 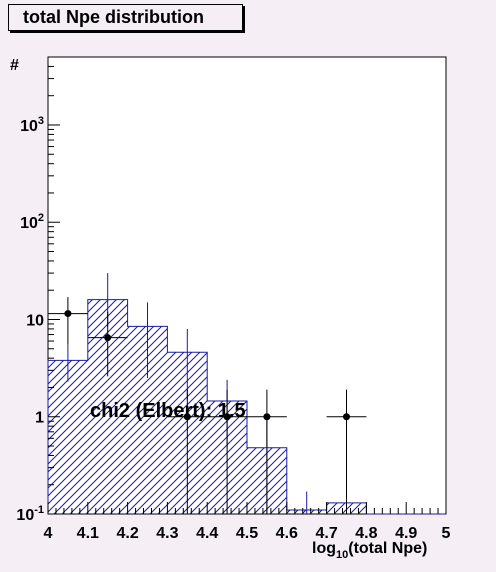 I want to click on x-axis-label: log10(total Npe), so click(x=369, y=550).